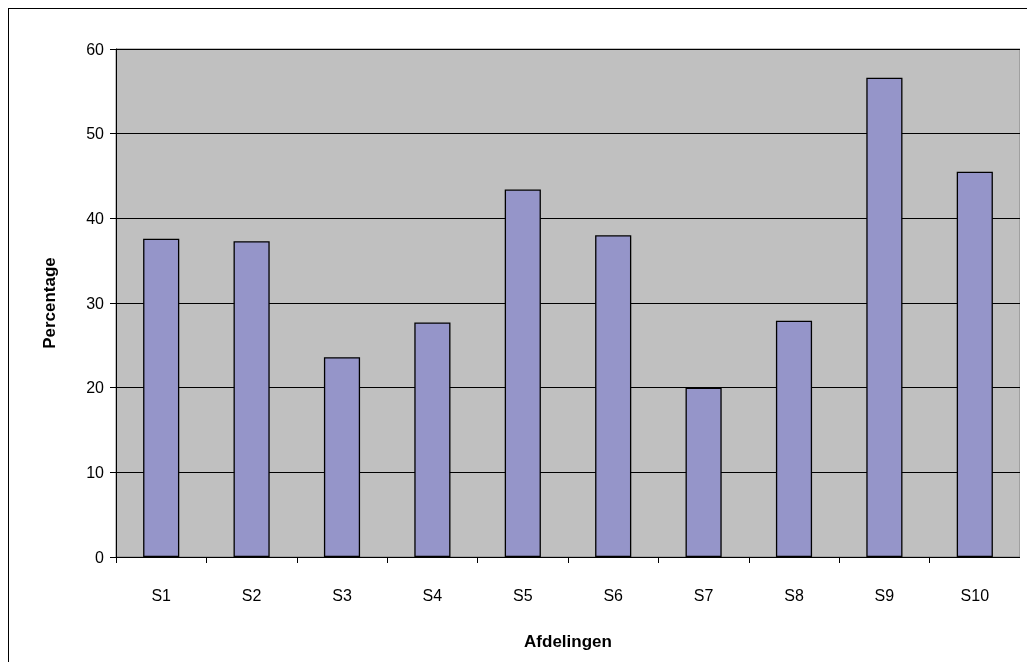  Describe the element at coordinates (95, 472) in the screenshot. I see `y-tick-label: 10` at that location.